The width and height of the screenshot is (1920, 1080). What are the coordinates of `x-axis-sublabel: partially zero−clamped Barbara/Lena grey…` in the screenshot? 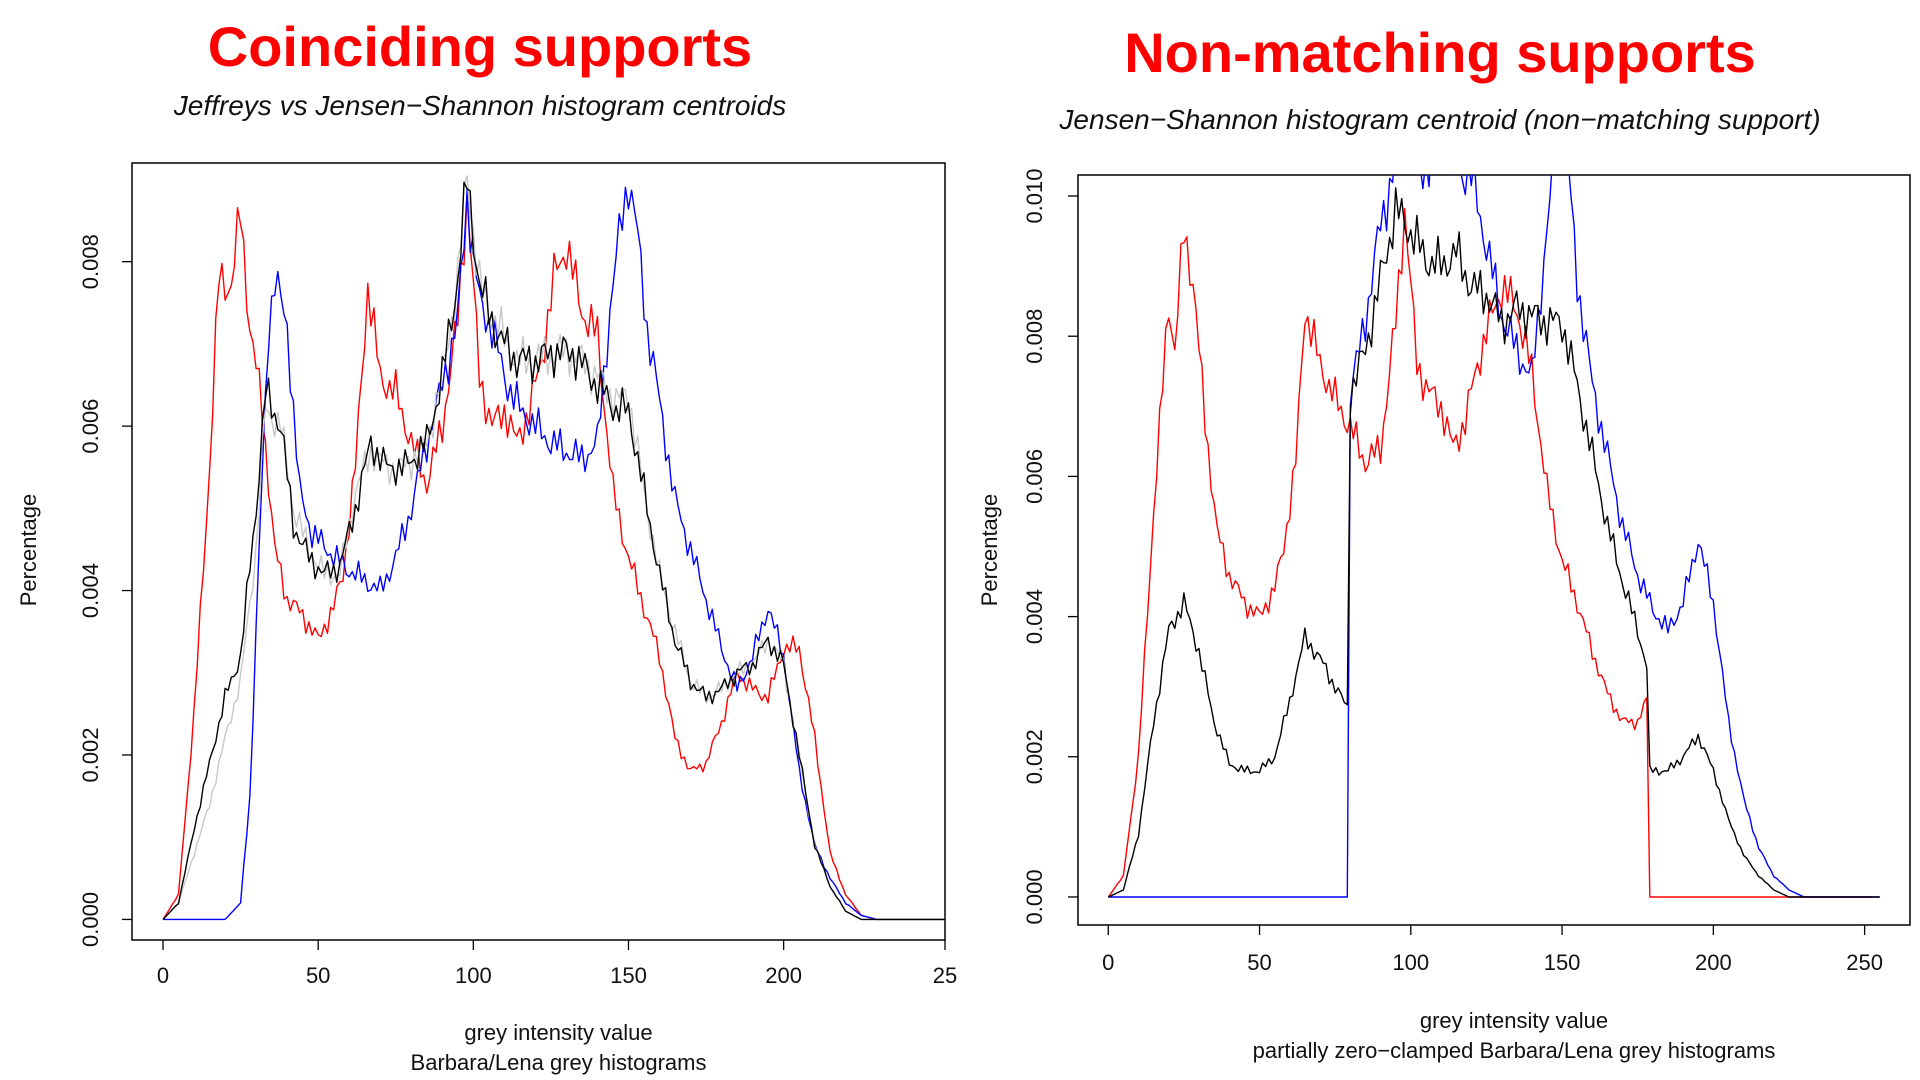 It's located at (1514, 1050).